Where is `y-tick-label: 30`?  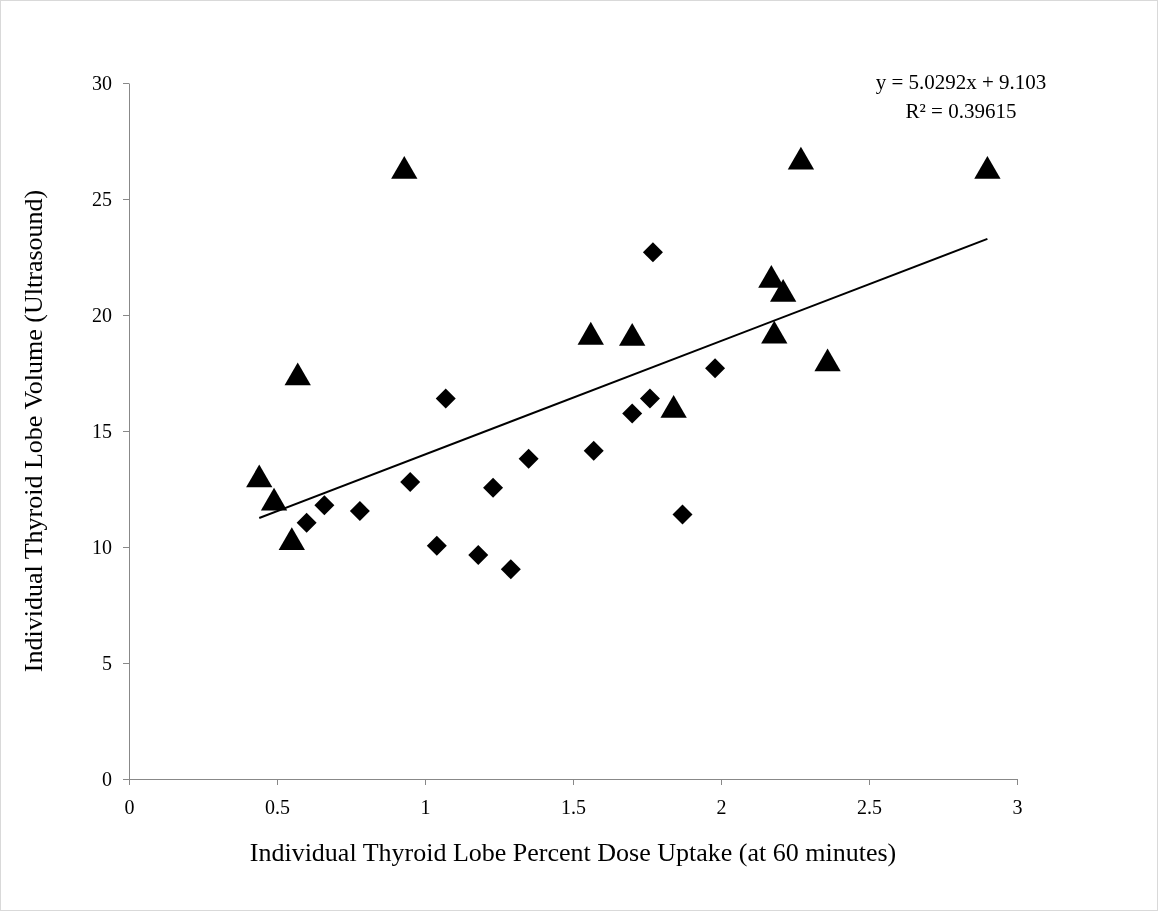
y-tick-label: 30 is located at coordinates (102, 82).